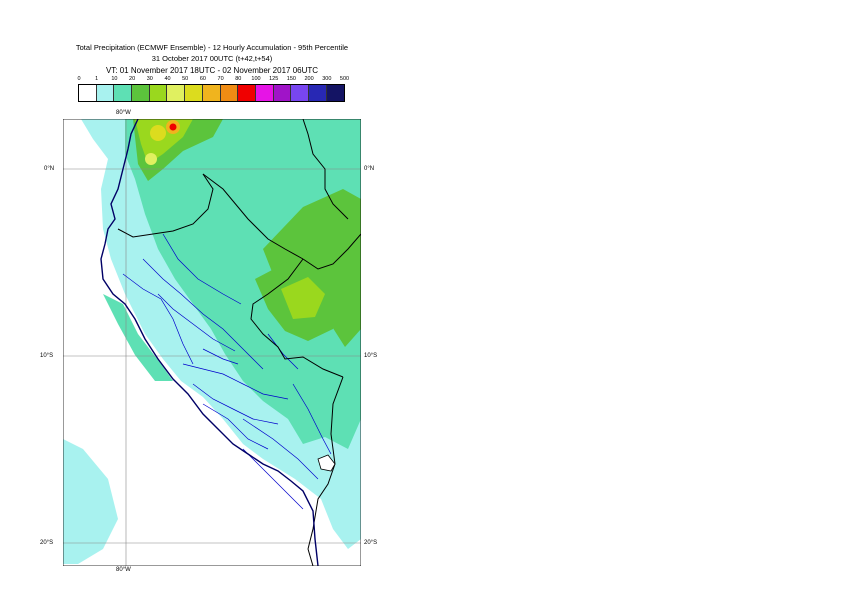 This screenshot has height=596, width=842. Describe the element at coordinates (332, 251) in the screenshot. I see `border-colombia-brazil` at that location.